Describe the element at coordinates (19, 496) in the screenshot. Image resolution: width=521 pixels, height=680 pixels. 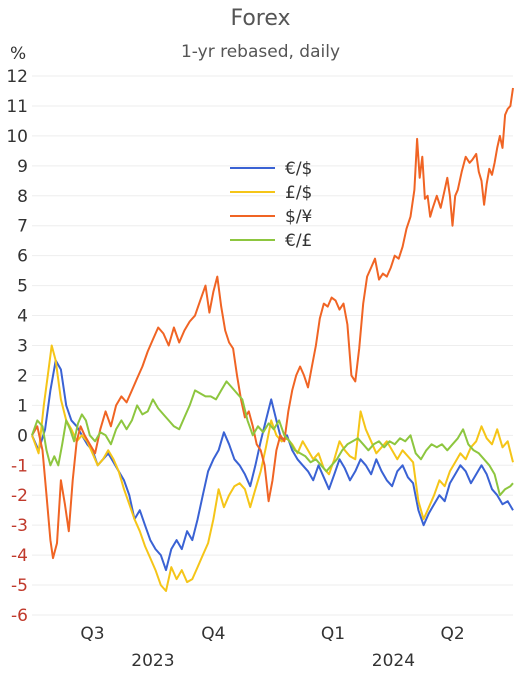
I see `y-tick-label: -2` at that location.